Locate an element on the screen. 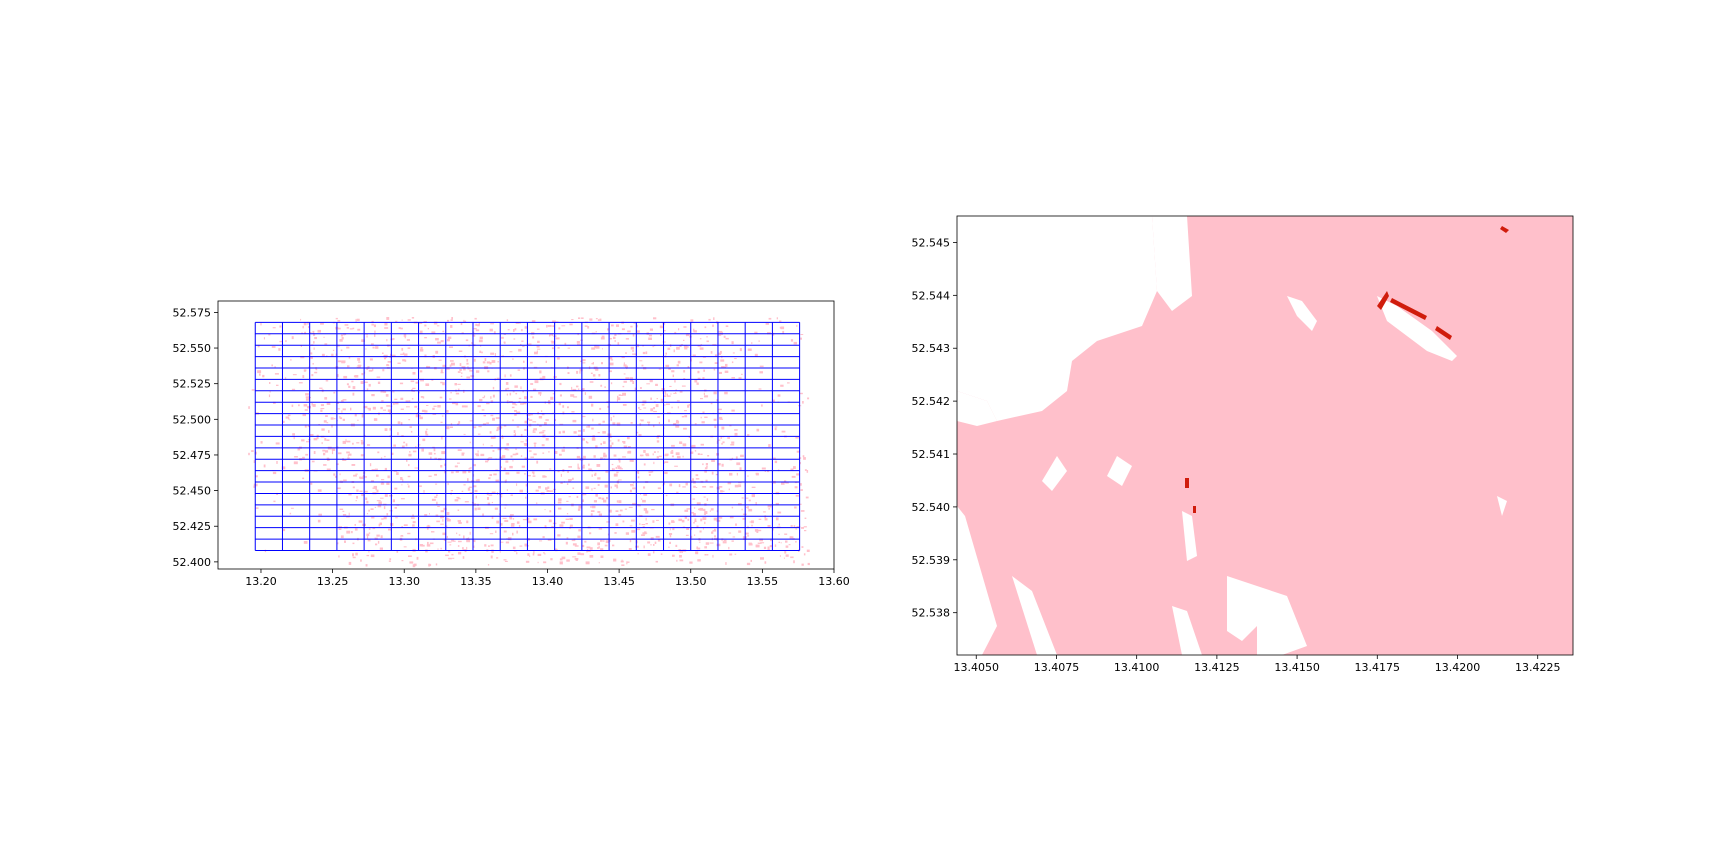 The width and height of the screenshot is (1728, 864). white-strip is located at coordinates (1034, 615).